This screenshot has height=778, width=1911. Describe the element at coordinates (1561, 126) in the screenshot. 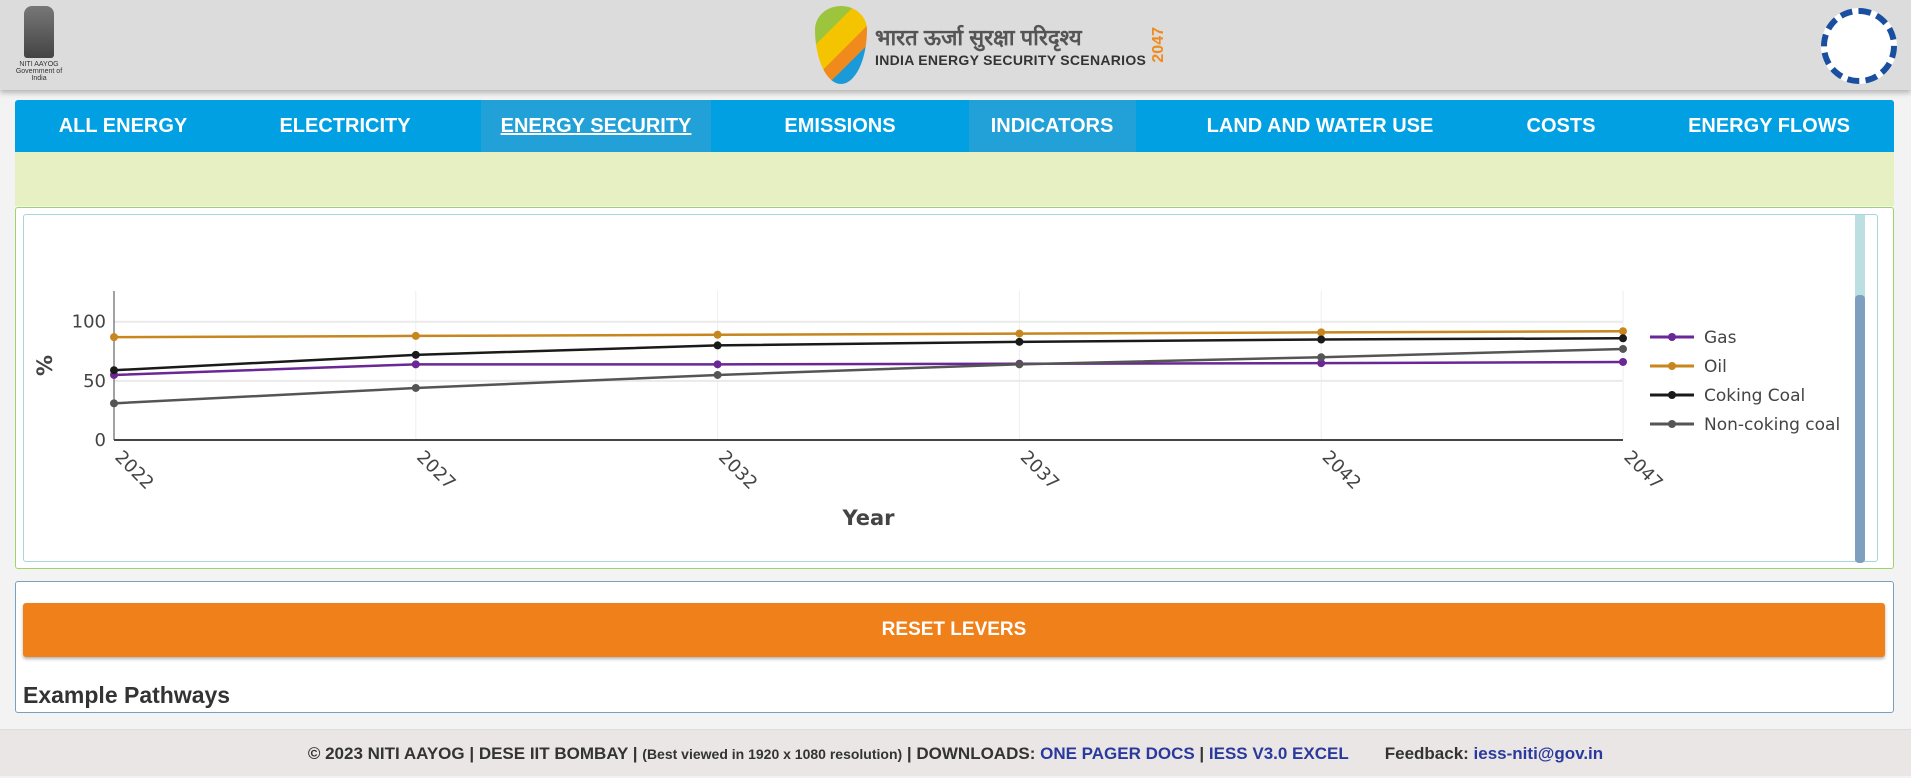

I see `tab-costs: COSTS` at that location.